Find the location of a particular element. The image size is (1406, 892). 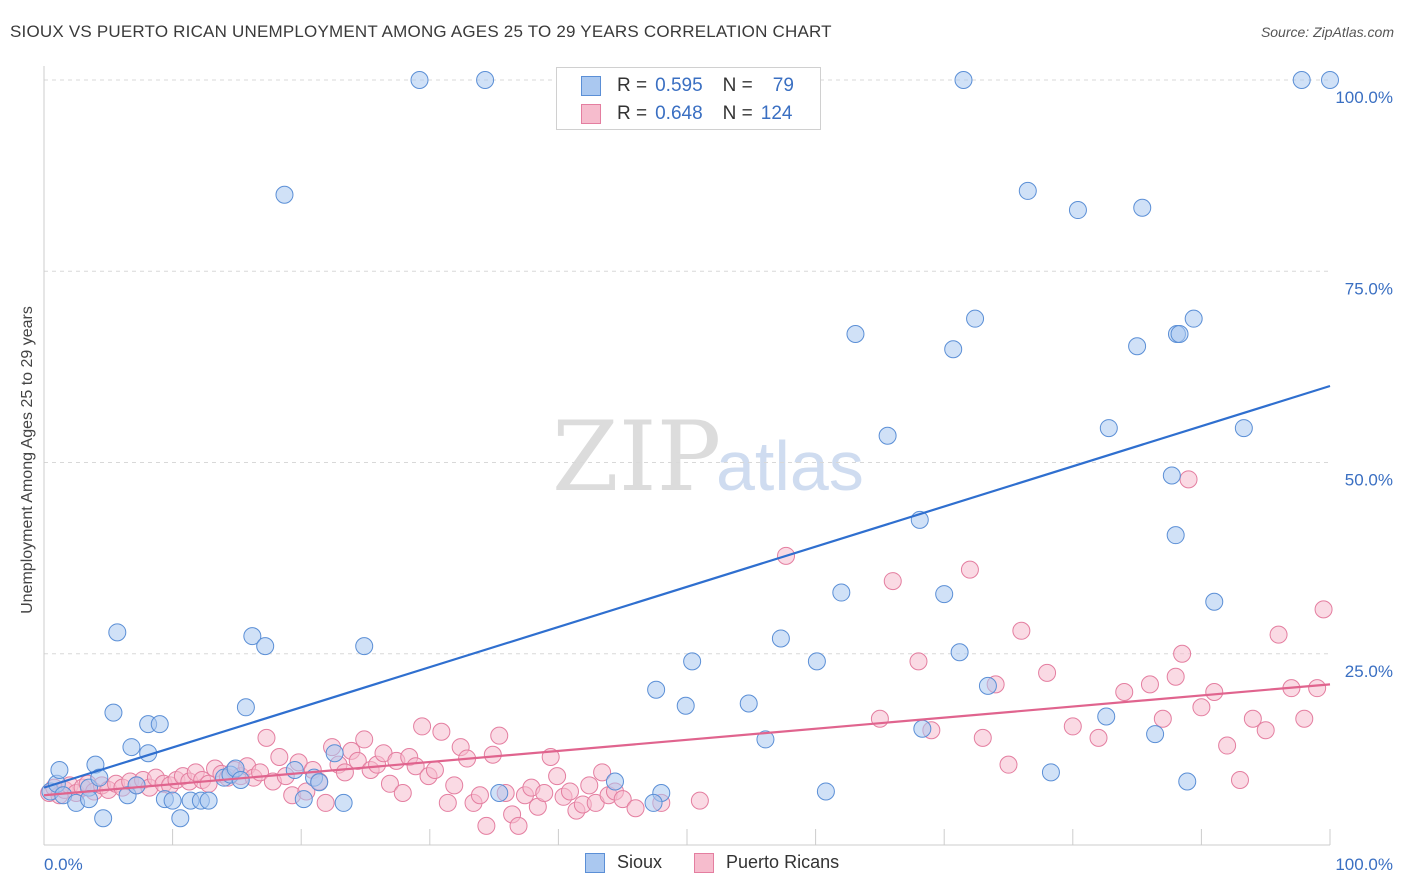

bottom-legend-sioux: Sioux is located at coordinates (623, 862).